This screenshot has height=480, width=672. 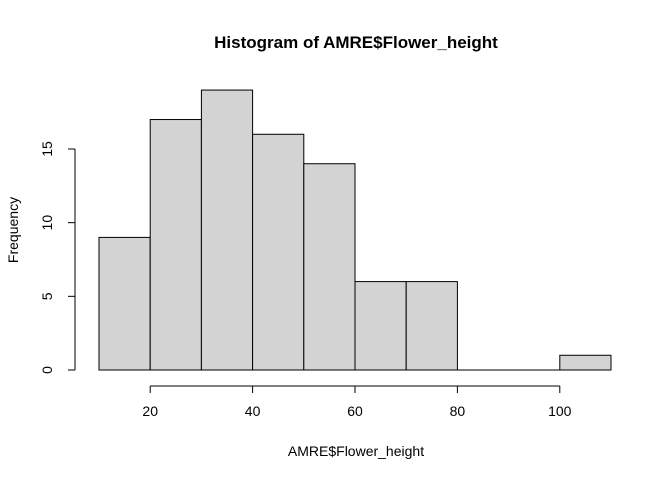 I want to click on x-axis-title: AMRE$Flower_height, so click(x=356, y=451).